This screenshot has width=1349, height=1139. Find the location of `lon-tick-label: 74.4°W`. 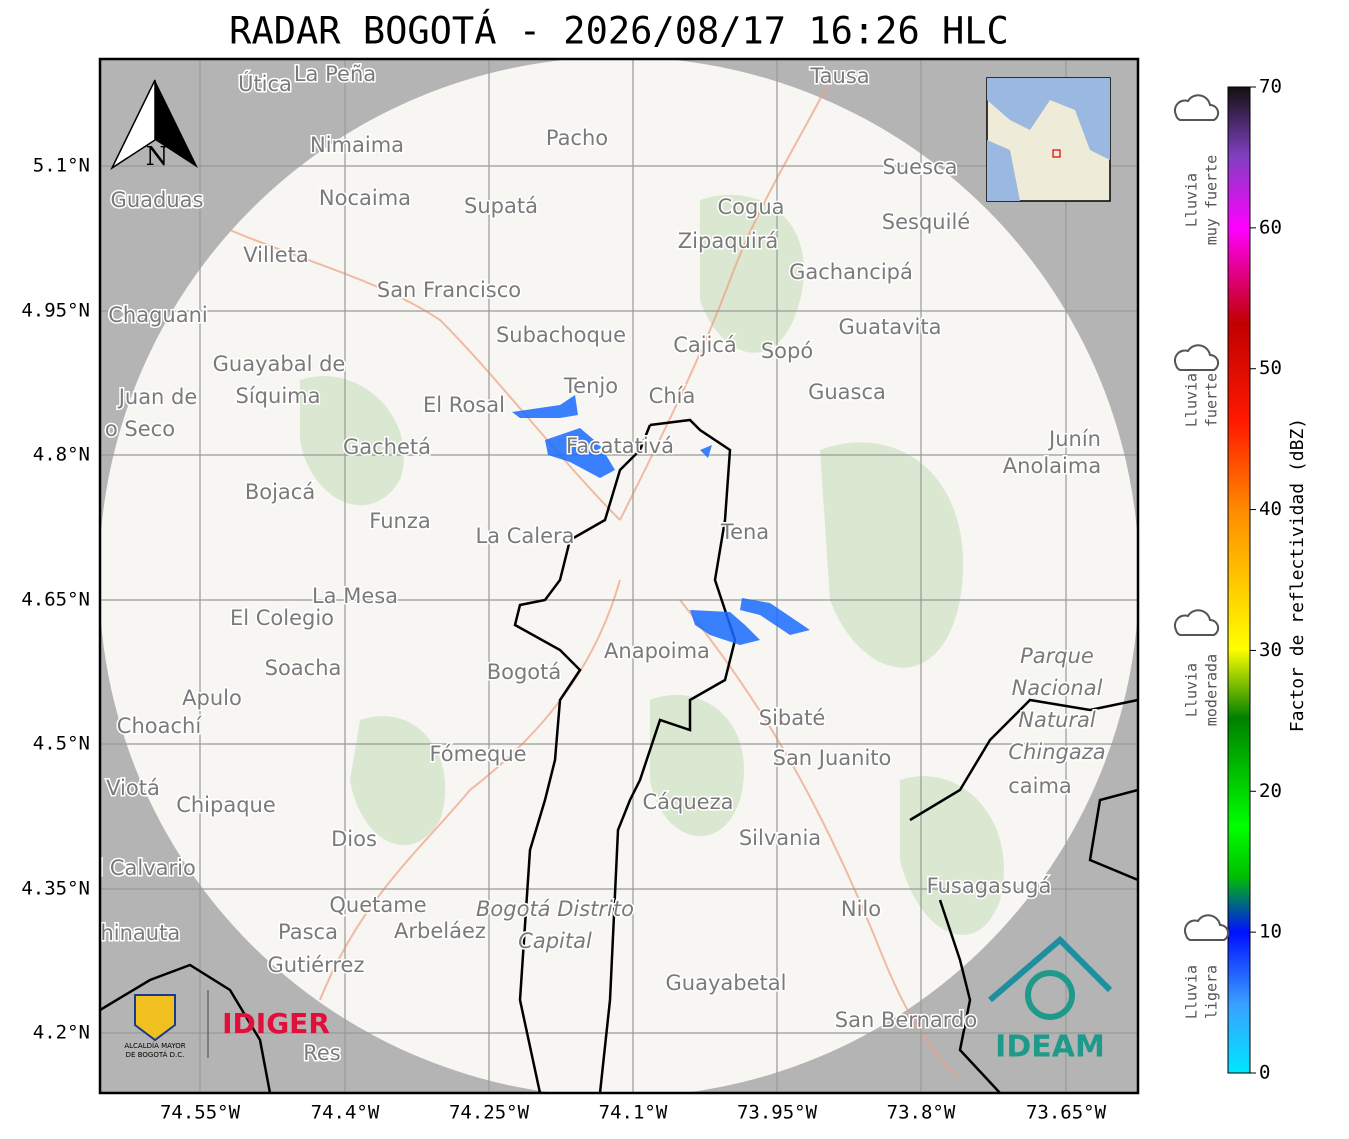

lon-tick-label: 74.4°W is located at coordinates (345, 1113).